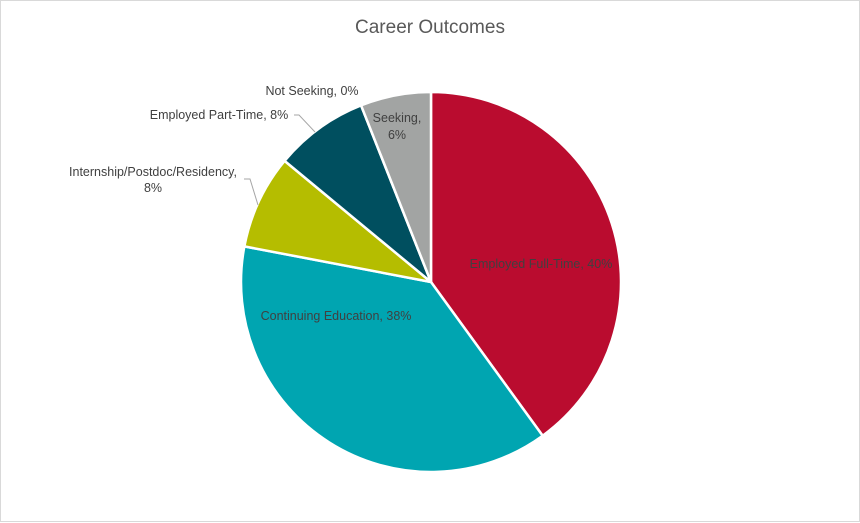  What do you see at coordinates (153, 172) in the screenshot?
I see `label-internship-line1: Internship/Postdoc/Residency,` at bounding box center [153, 172].